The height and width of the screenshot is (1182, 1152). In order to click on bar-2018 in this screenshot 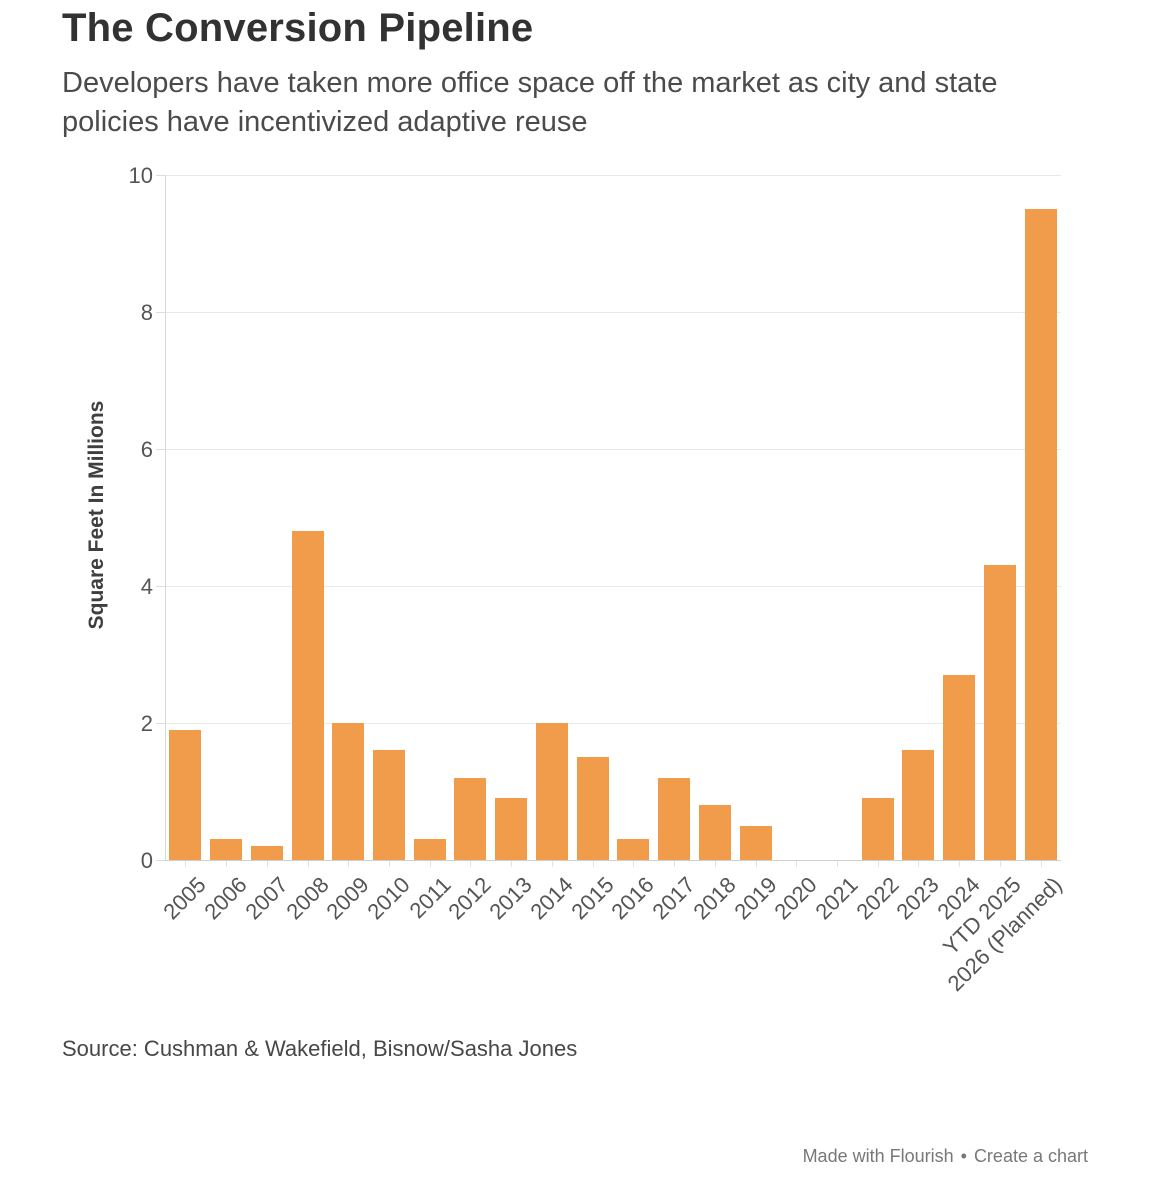, I will do `click(714, 832)`.